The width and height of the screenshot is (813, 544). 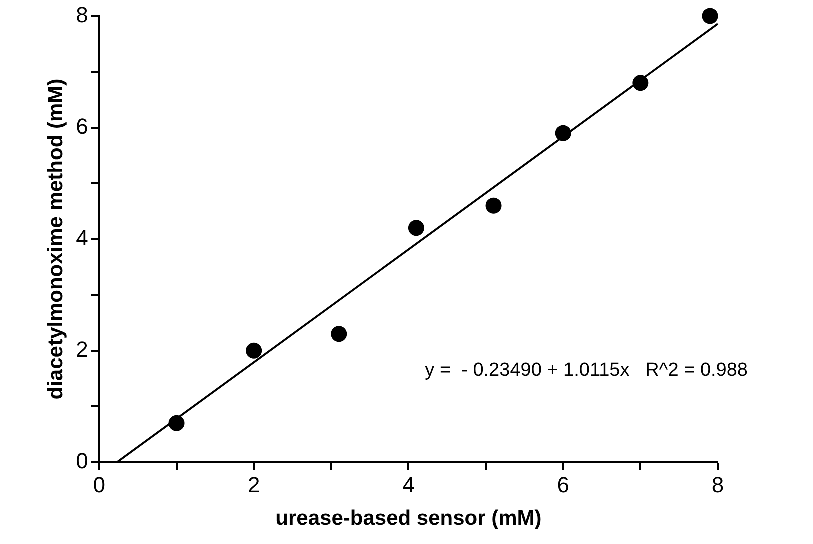 What do you see at coordinates (99, 485) in the screenshot?
I see `x-tick-label: 0` at bounding box center [99, 485].